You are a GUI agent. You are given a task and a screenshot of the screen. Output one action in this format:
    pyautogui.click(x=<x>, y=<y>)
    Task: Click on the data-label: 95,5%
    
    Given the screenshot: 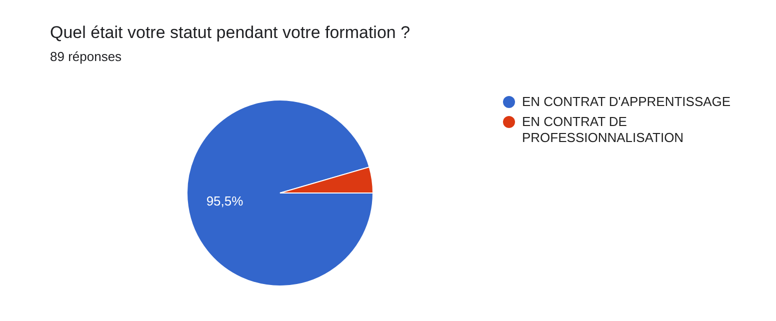 What is the action you would take?
    pyautogui.click(x=225, y=200)
    